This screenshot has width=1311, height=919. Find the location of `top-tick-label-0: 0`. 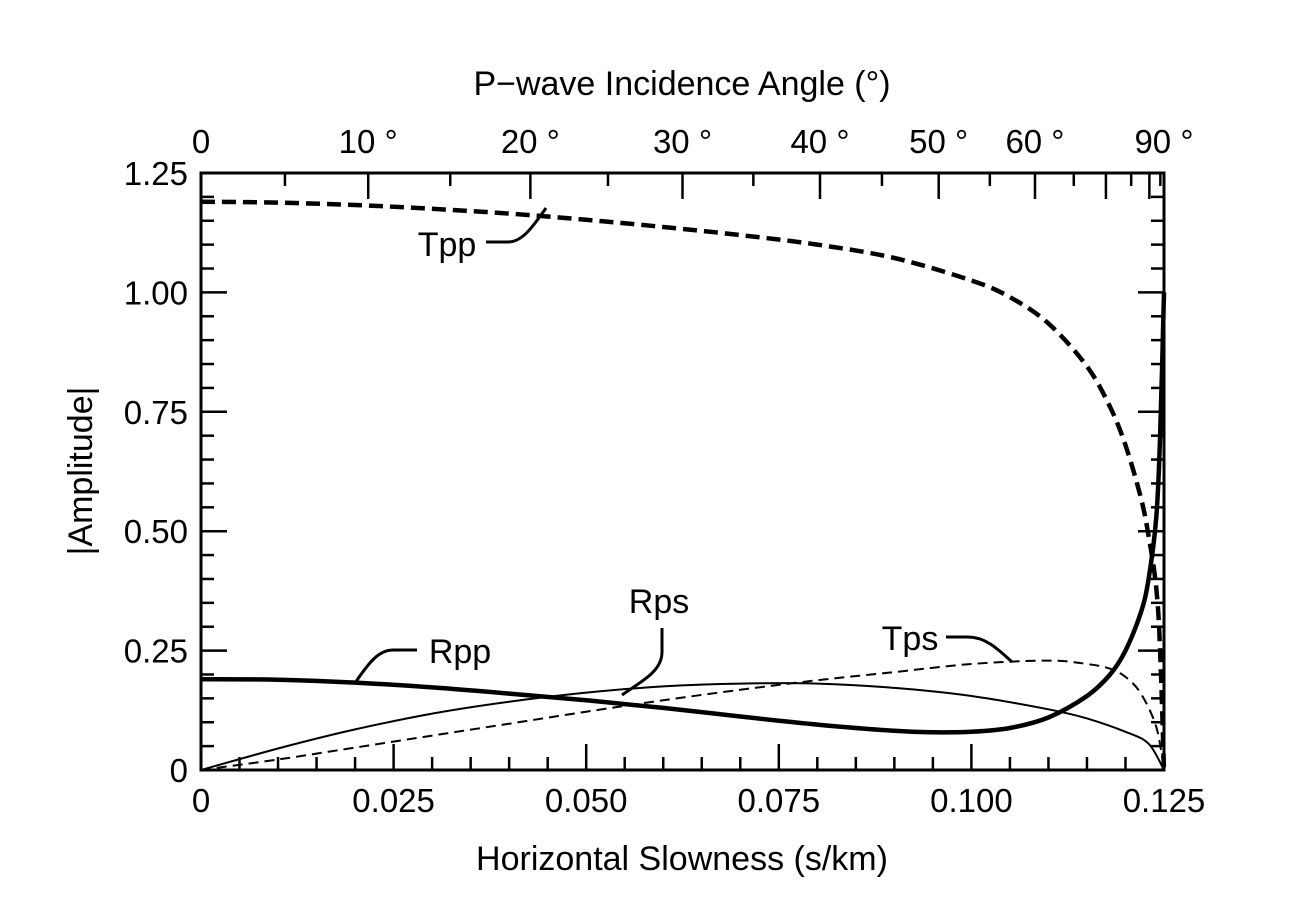

top-tick-label-0: 0 is located at coordinates (201, 141).